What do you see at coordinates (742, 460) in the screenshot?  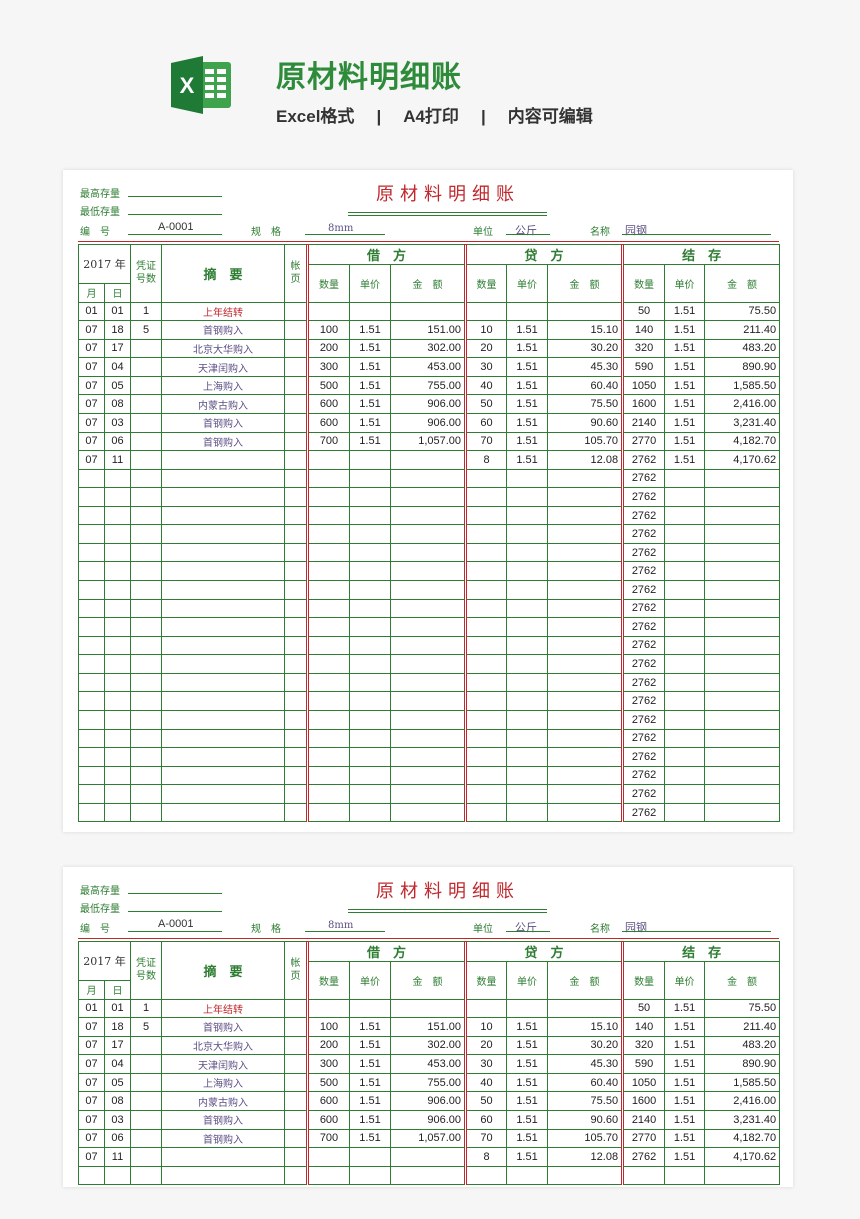 I see `cell-balance-amount: 4,170.62` at bounding box center [742, 460].